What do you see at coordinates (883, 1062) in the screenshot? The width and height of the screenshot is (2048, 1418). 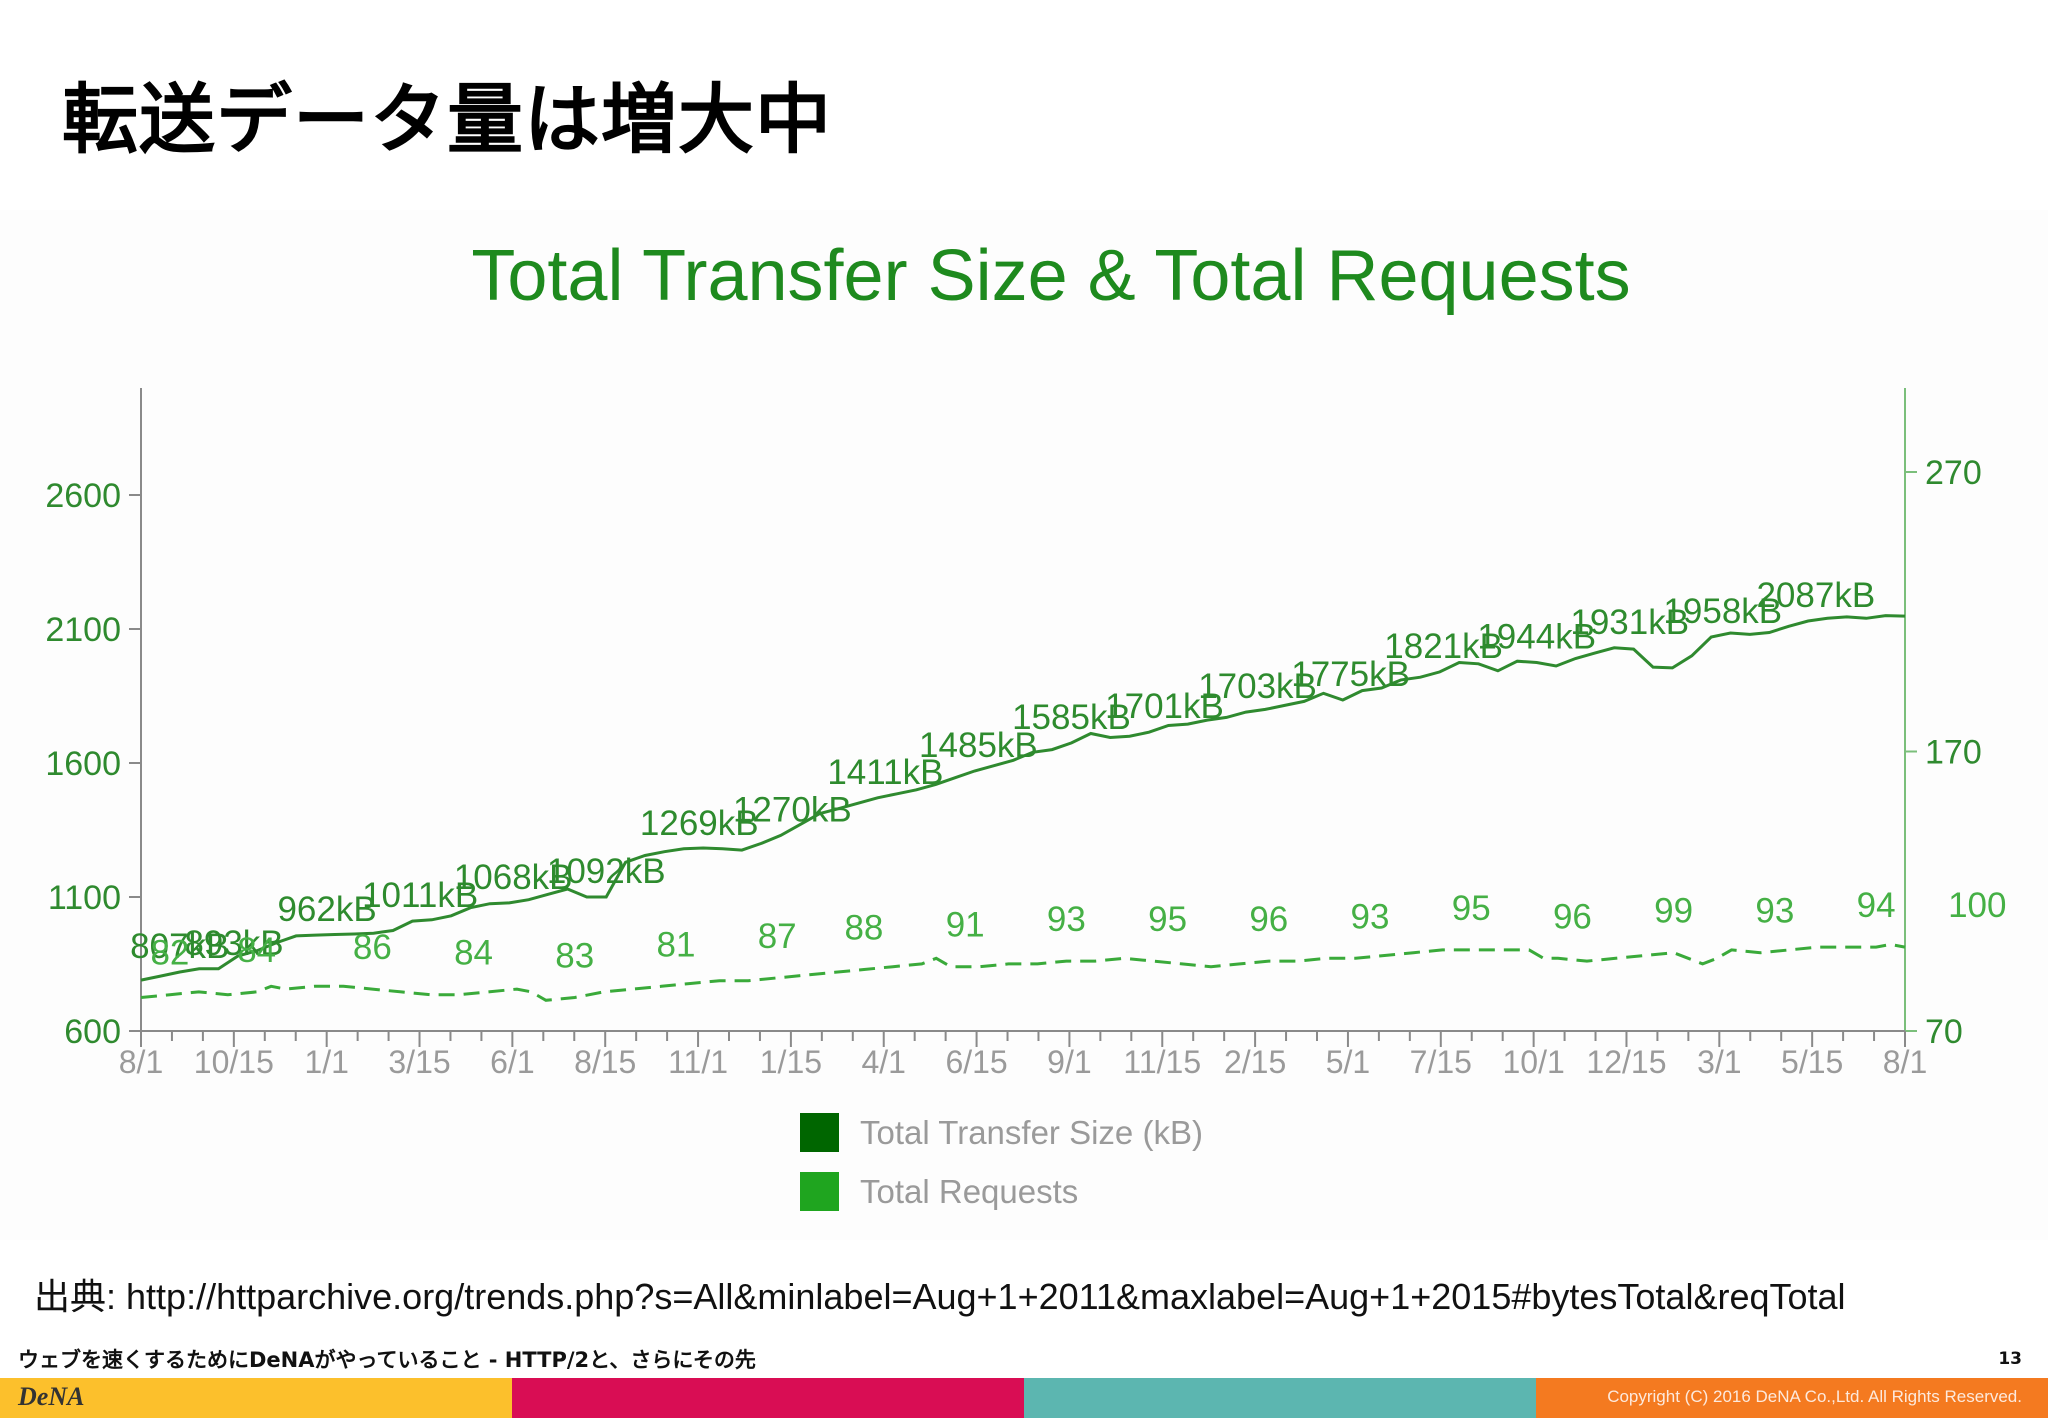 I see `x-tick-label: 4/1` at bounding box center [883, 1062].